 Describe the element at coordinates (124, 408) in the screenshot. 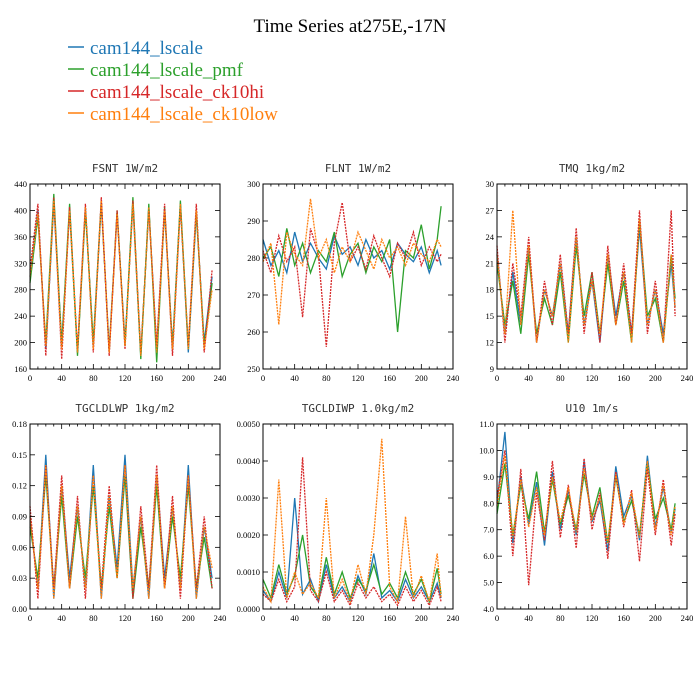

I see `panel-title: TGCLDLWP 1kg/m2` at that location.